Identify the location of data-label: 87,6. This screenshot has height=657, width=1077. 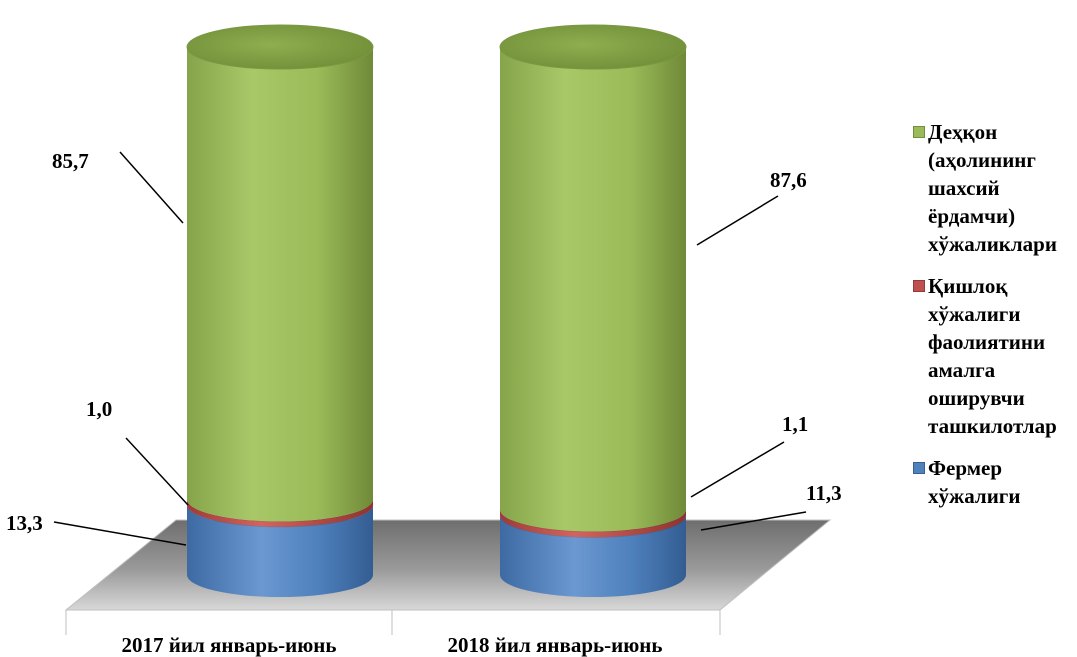
(788, 180).